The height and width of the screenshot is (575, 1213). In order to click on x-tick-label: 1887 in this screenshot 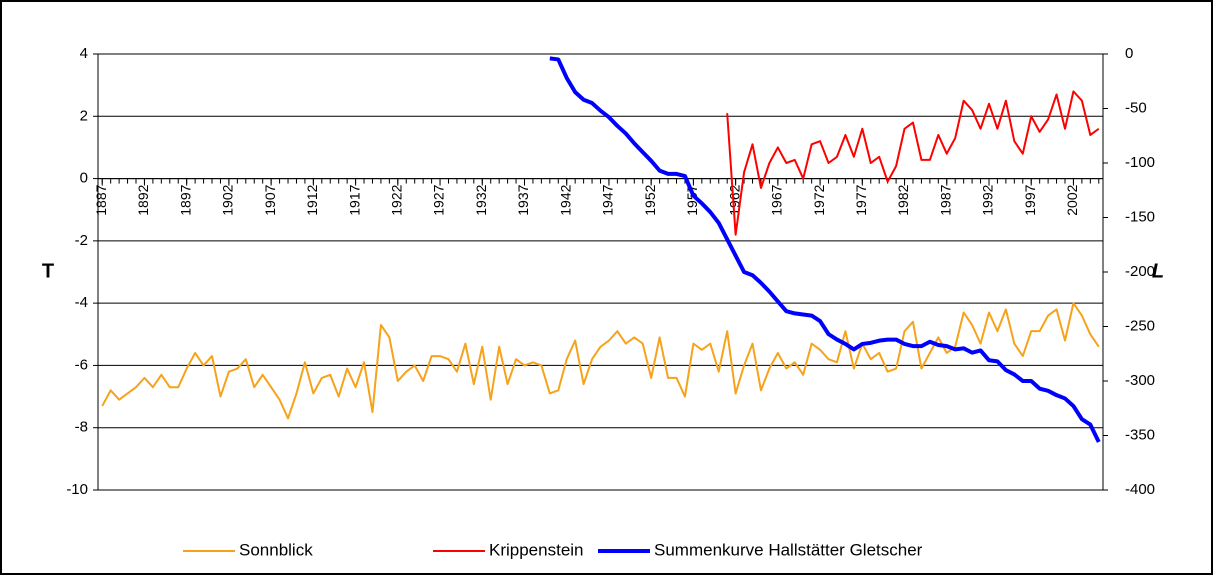, I will do `click(101, 199)`.